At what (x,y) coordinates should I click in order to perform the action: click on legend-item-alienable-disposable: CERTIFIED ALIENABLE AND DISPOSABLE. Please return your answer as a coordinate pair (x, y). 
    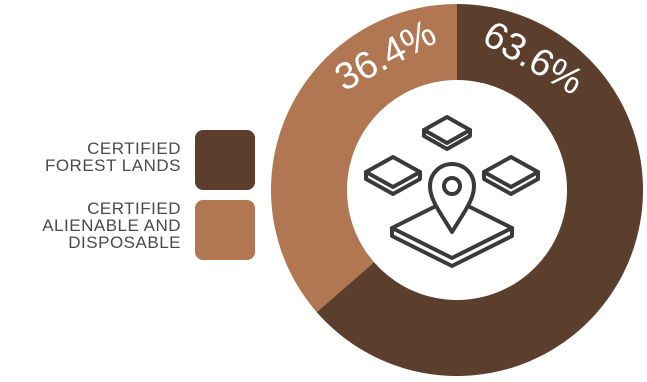
    Looking at the image, I should click on (127, 230).